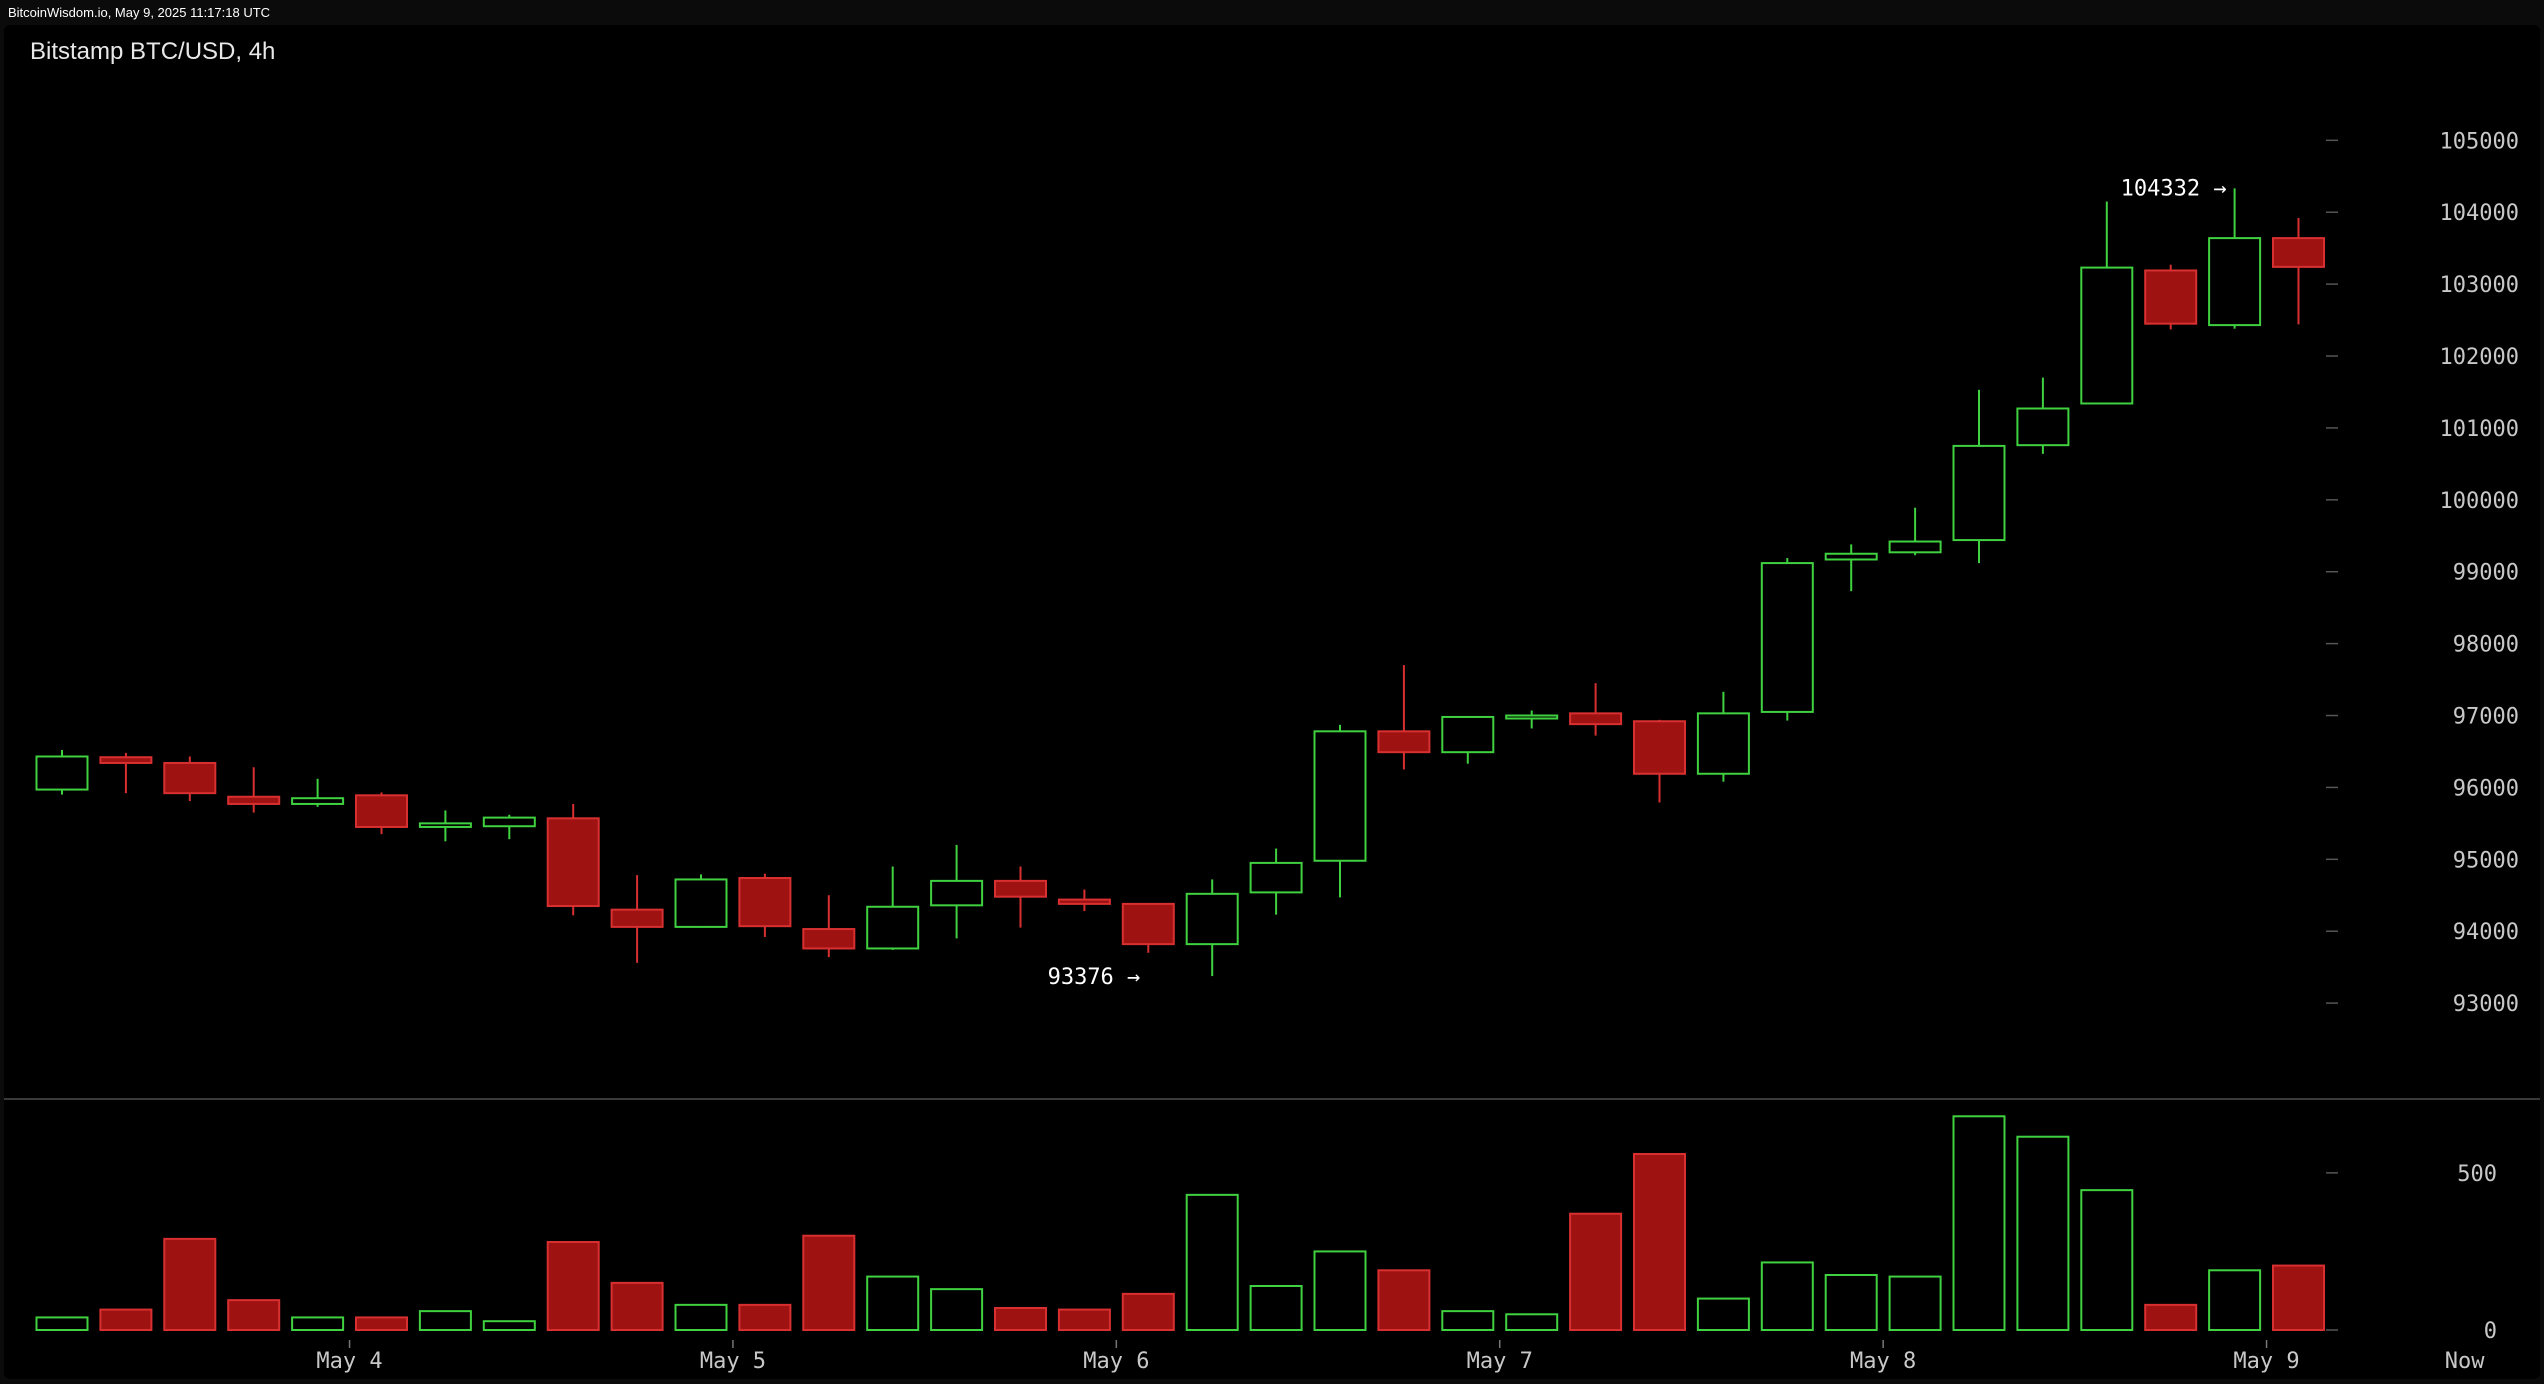 This screenshot has height=1384, width=2544. I want to click on volume-axis: 0 500, so click(2411, 1253).